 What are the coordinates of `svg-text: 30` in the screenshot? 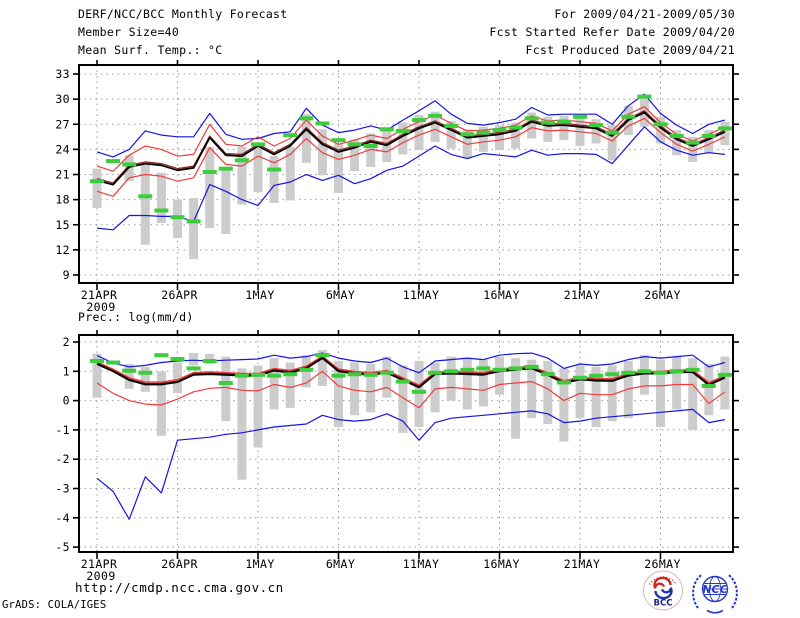 It's located at (62, 99).